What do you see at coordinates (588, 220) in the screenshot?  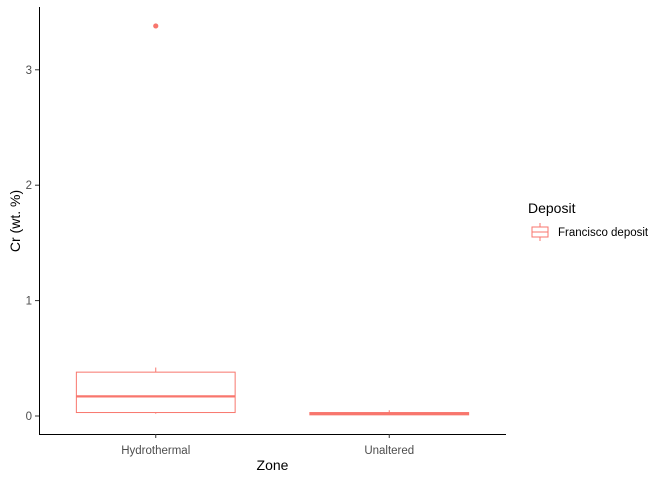 I see `legend: Deposit Francisco deposit` at bounding box center [588, 220].